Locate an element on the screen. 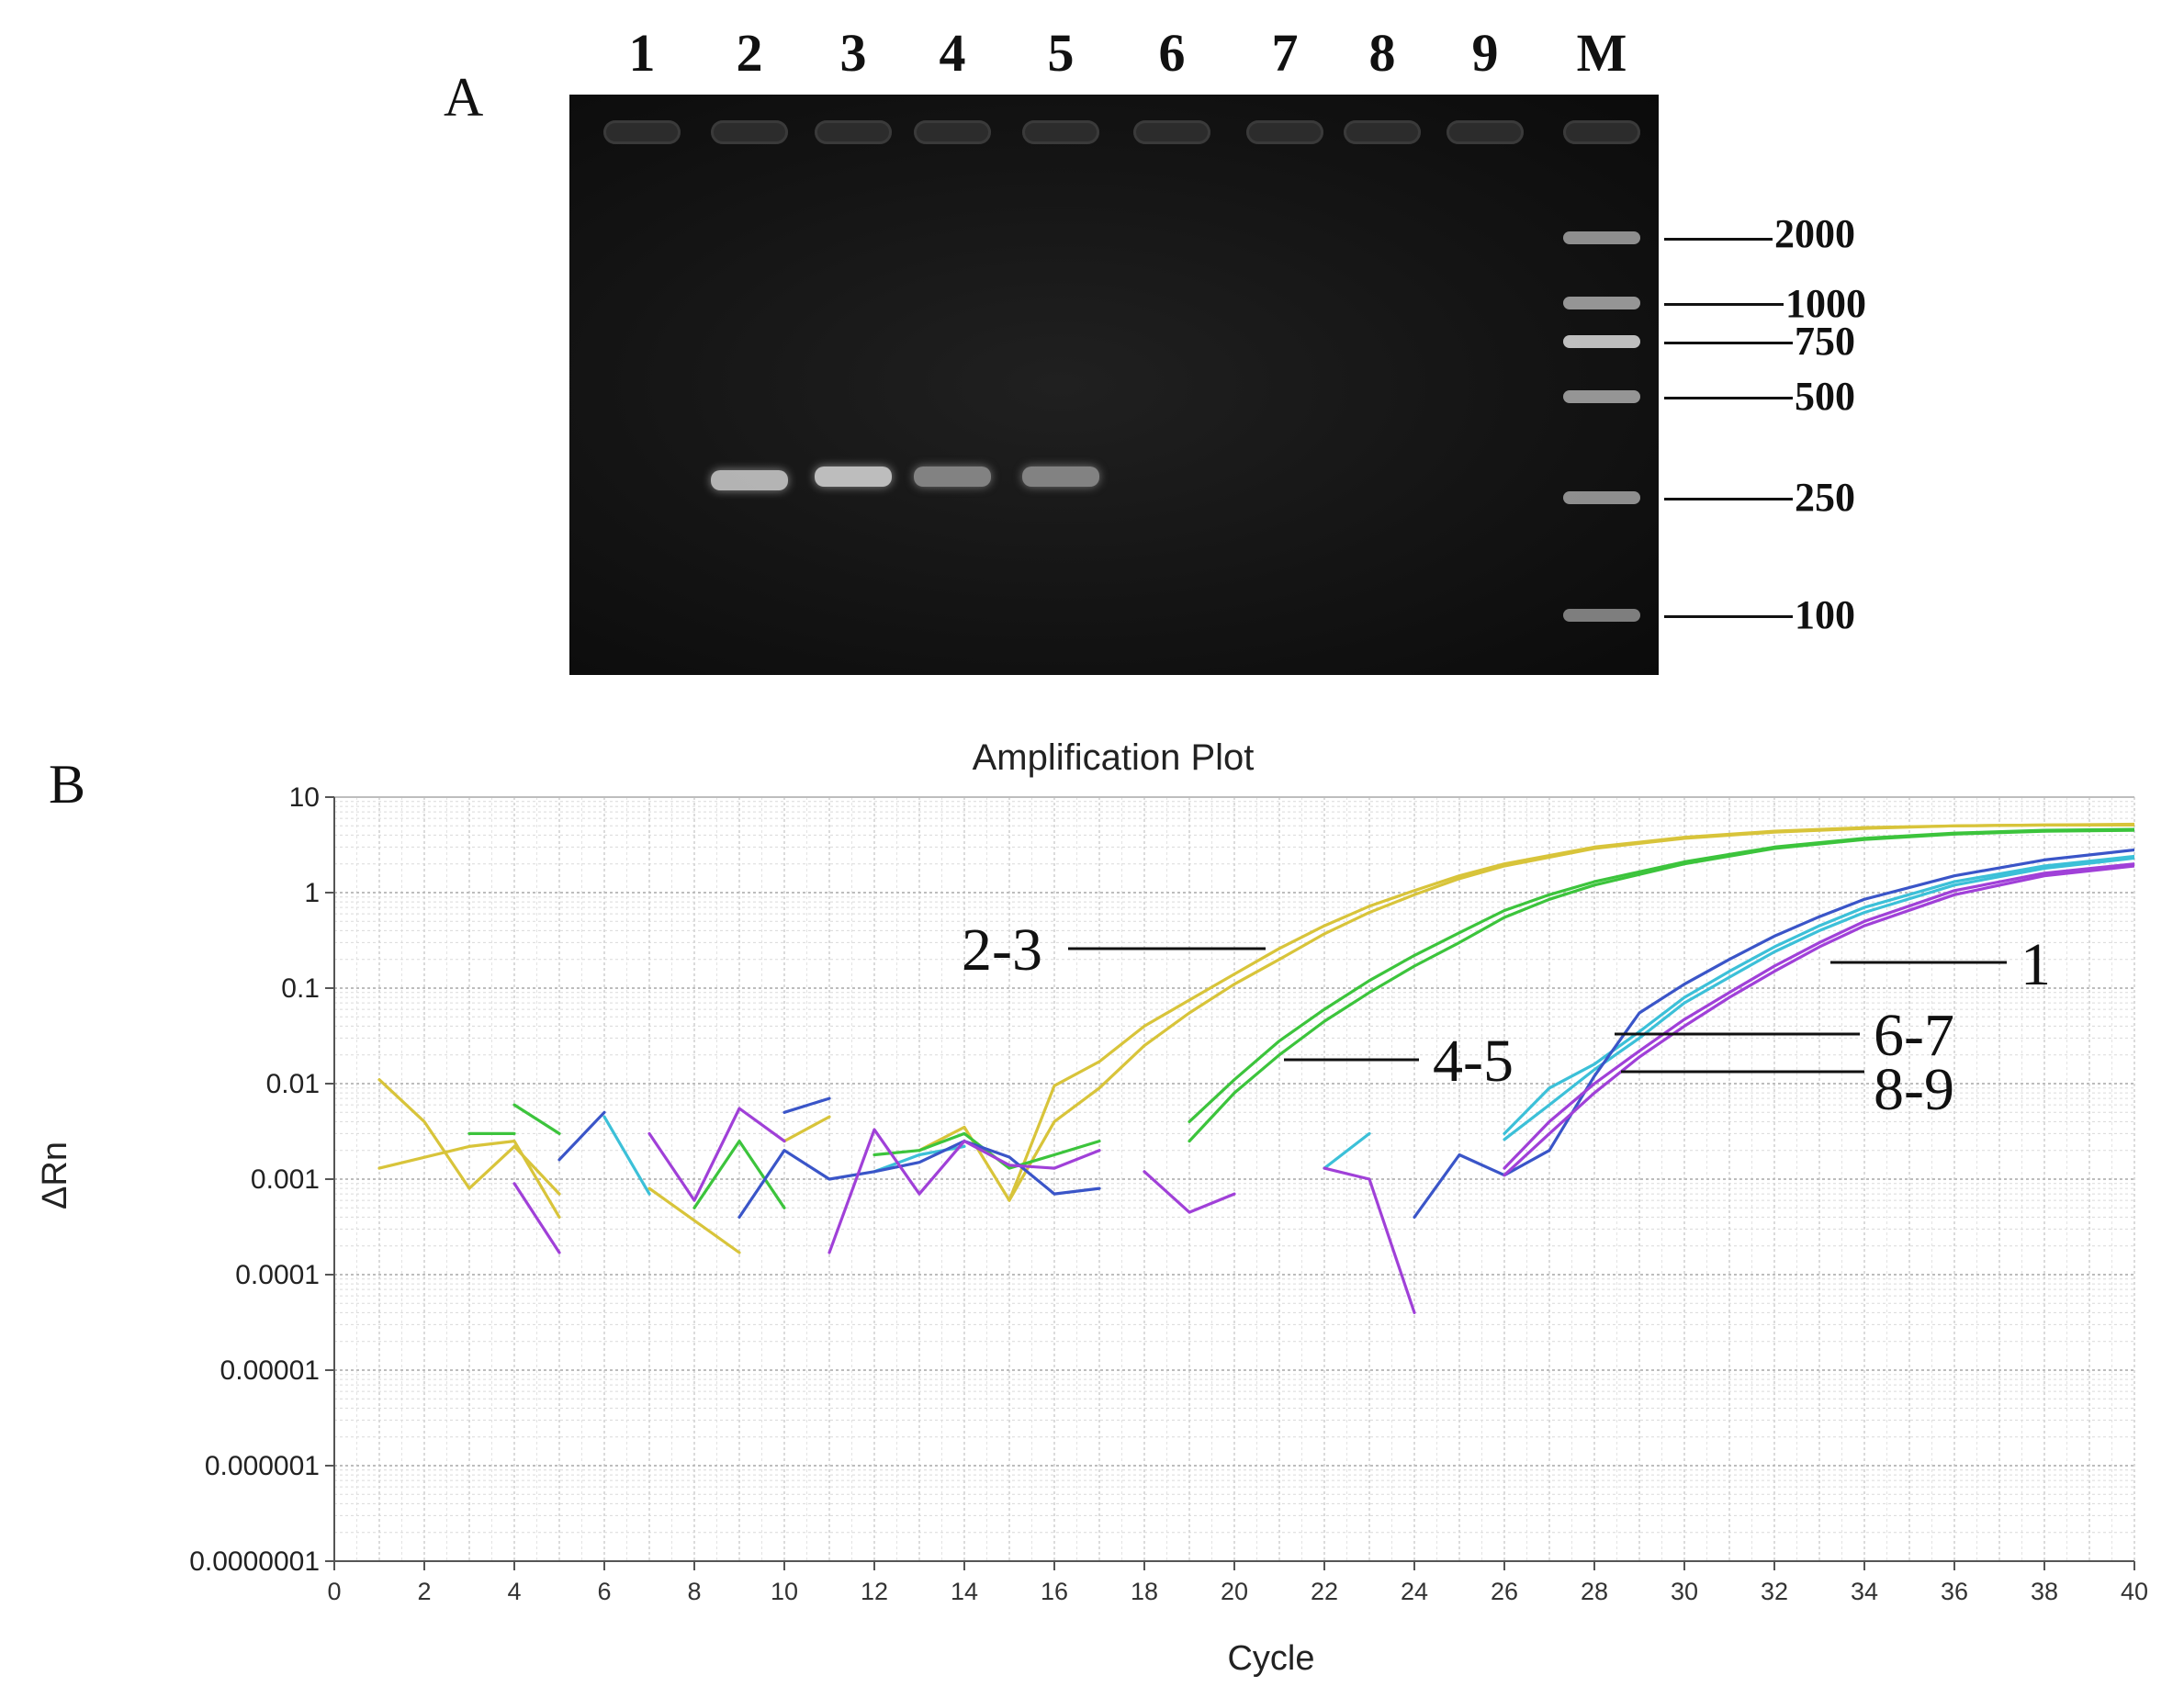  lane-label: 5 is located at coordinates (1061, 53).